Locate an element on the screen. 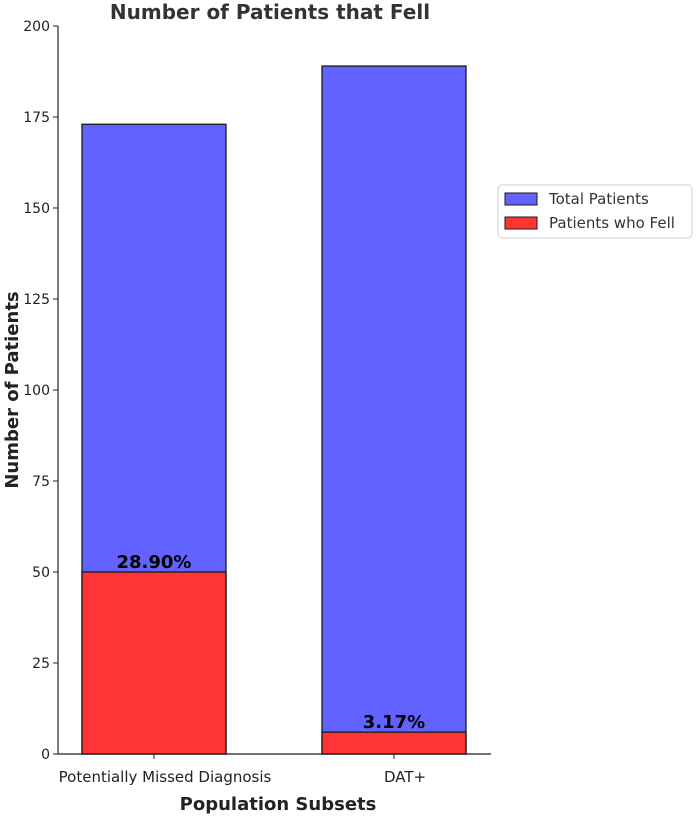 This screenshot has height=819, width=700. y-tick-label-8: 200 is located at coordinates (36, 27).